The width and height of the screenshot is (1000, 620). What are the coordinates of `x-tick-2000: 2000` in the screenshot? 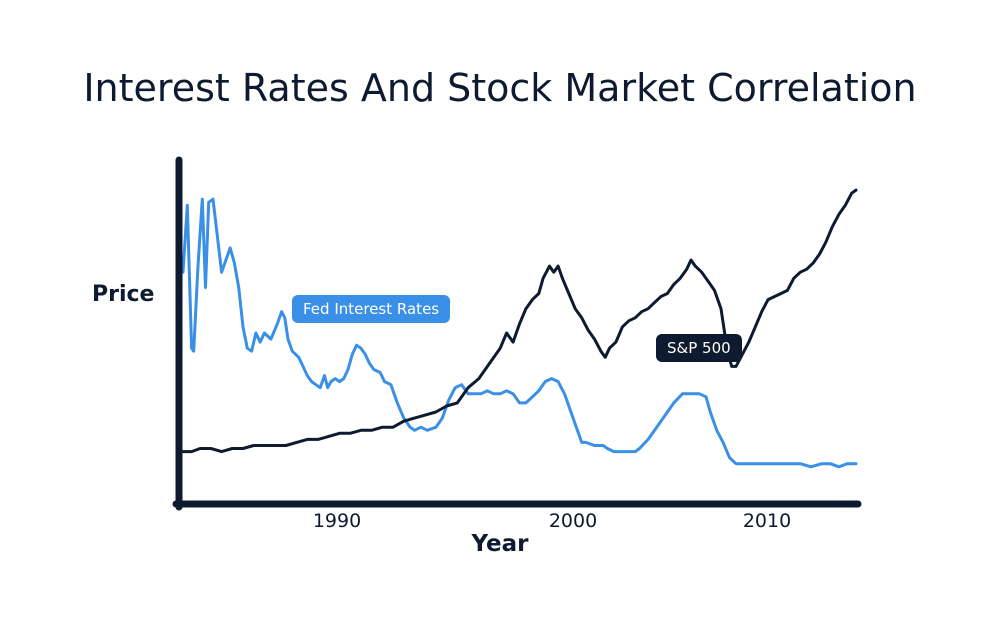 It's located at (573, 521).